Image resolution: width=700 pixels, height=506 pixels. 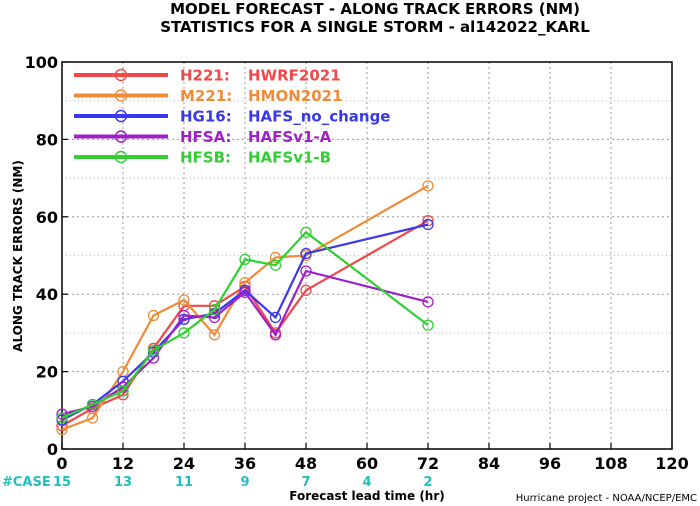 What do you see at coordinates (205, 158) in the screenshot?
I see `legend-name: HFSB:` at bounding box center [205, 158].